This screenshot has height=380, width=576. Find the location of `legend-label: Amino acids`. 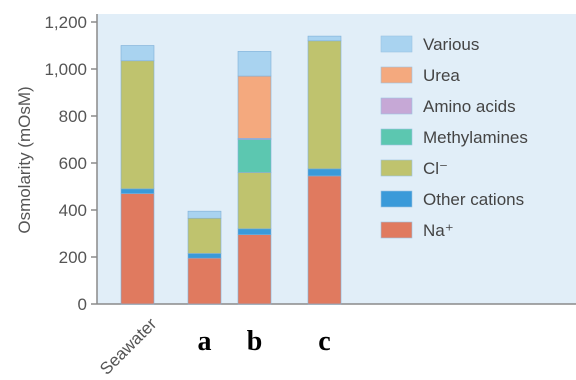

legend-label: Amino acids is located at coordinates (469, 106).